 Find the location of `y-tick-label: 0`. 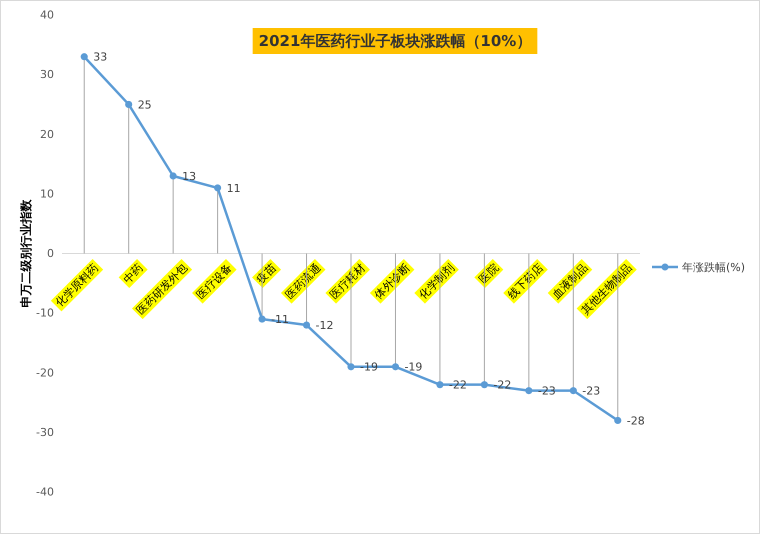

y-tick-label: 0 is located at coordinates (50, 253).